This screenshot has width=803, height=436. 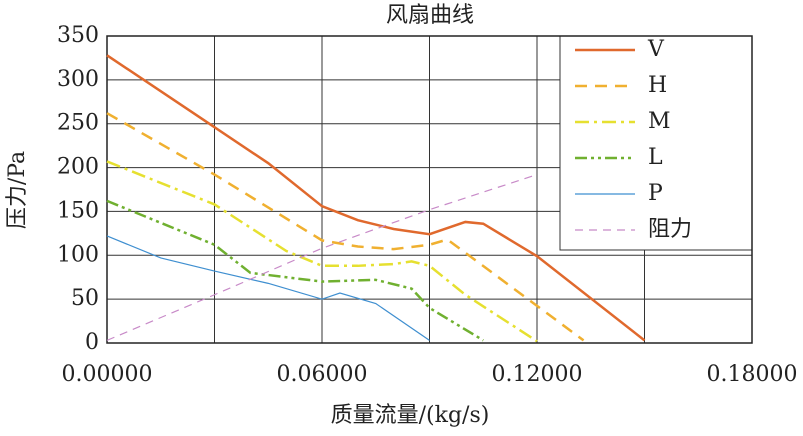 What do you see at coordinates (78, 210) in the screenshot?
I see `y-tick-label: 150` at bounding box center [78, 210].